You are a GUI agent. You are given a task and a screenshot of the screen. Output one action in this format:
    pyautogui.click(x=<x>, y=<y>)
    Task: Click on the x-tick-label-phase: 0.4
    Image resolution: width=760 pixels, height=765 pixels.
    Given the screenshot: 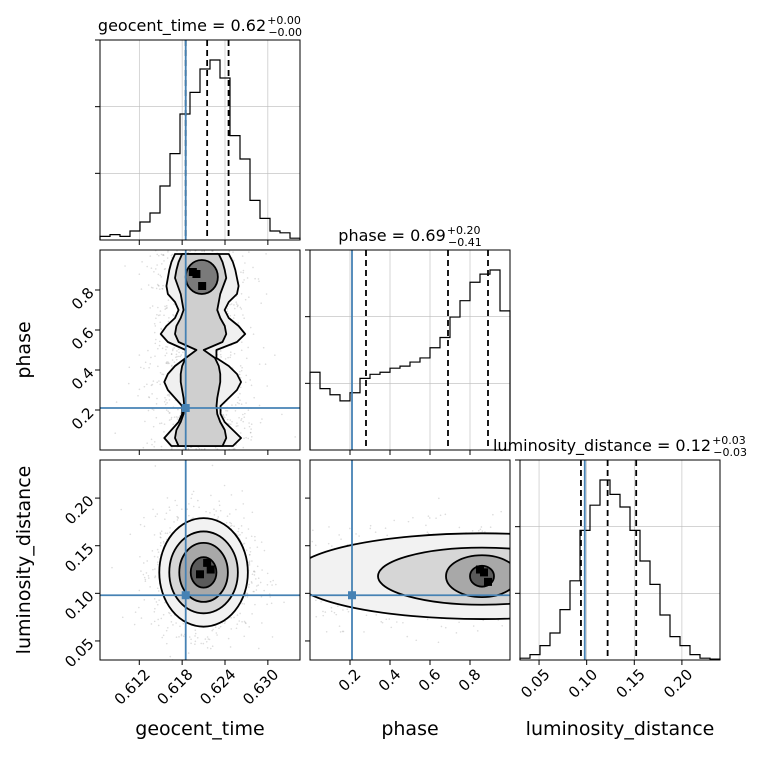 What is the action you would take?
    pyautogui.click(x=390, y=680)
    